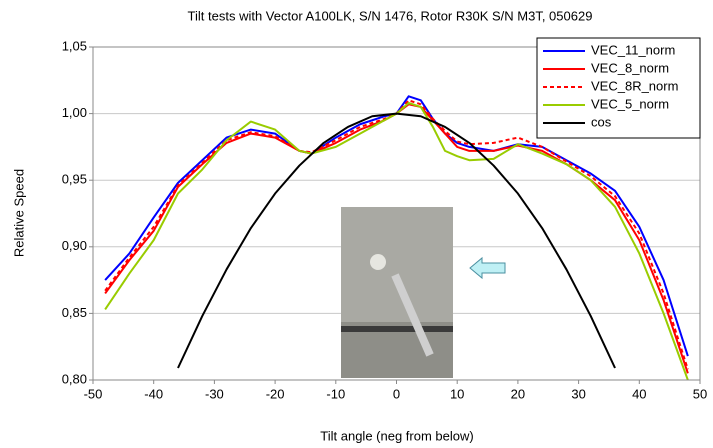 The image size is (713, 448). What do you see at coordinates (335, 393) in the screenshot?
I see `x-tick-label: -10` at bounding box center [335, 393].